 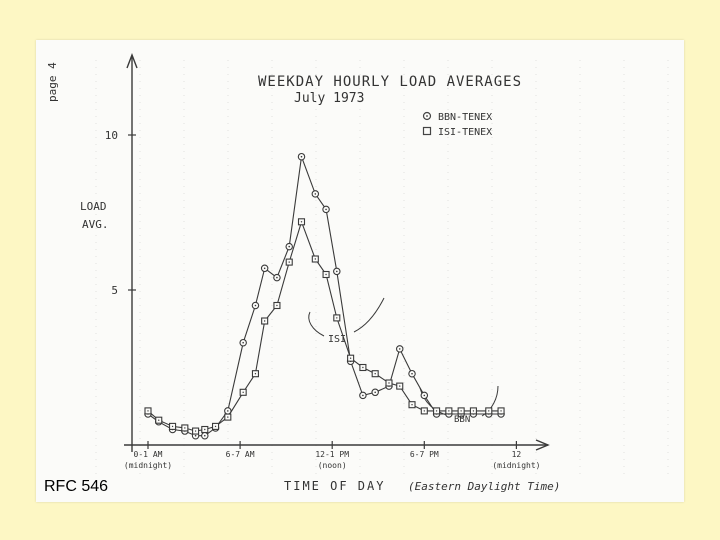 I want to click on y-axis-label: LOAD, so click(x=93, y=206).